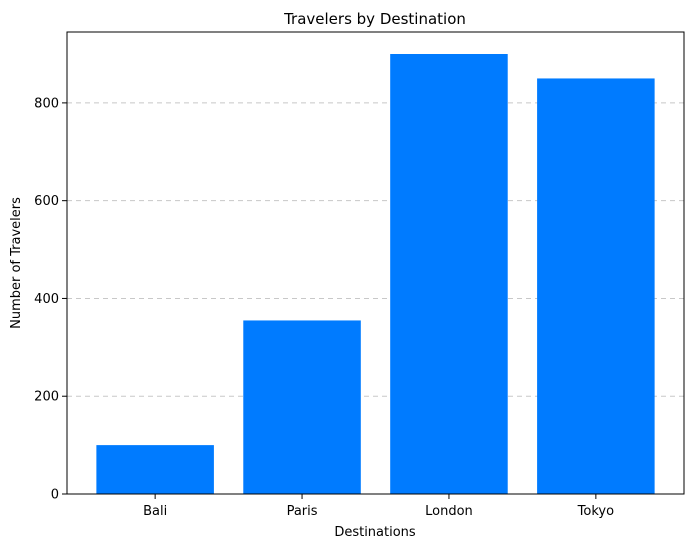 The width and height of the screenshot is (695, 547). I want to click on y-tick-label: 200, so click(46, 397).